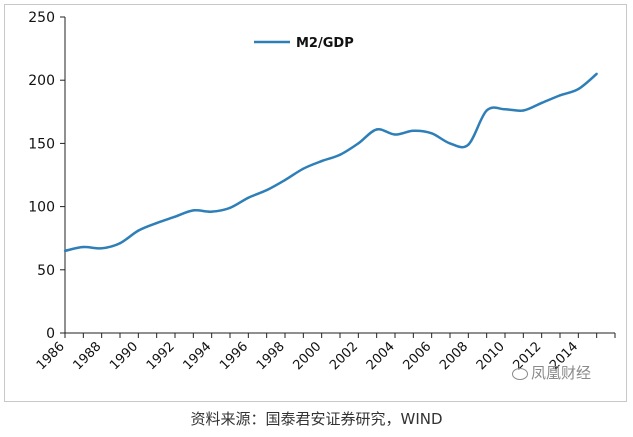 The height and width of the screenshot is (437, 633). Describe the element at coordinates (520, 373) in the screenshot. I see `watermark-logo-icon` at that location.